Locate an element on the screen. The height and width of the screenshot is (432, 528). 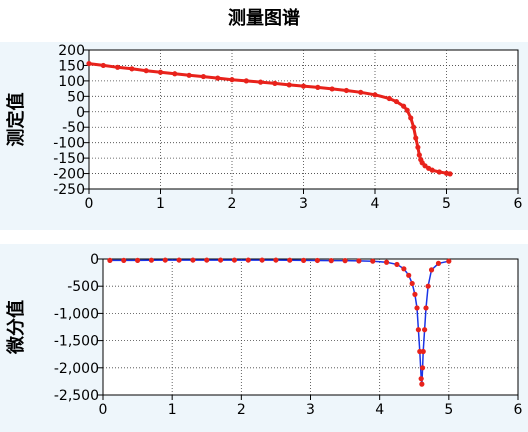
x-tick-label: 6 is located at coordinates (518, 204).